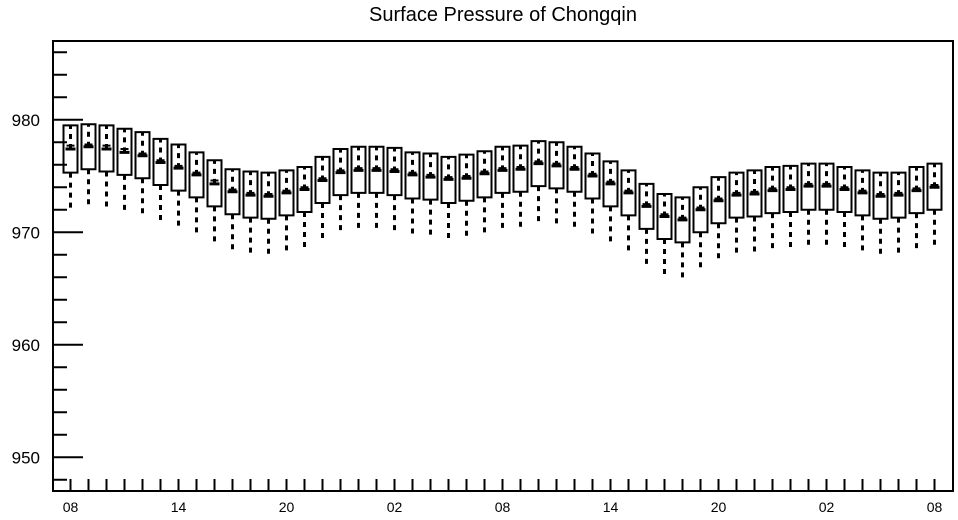  Describe the element at coordinates (26, 232) in the screenshot. I see `y-tick-label: 970` at that location.